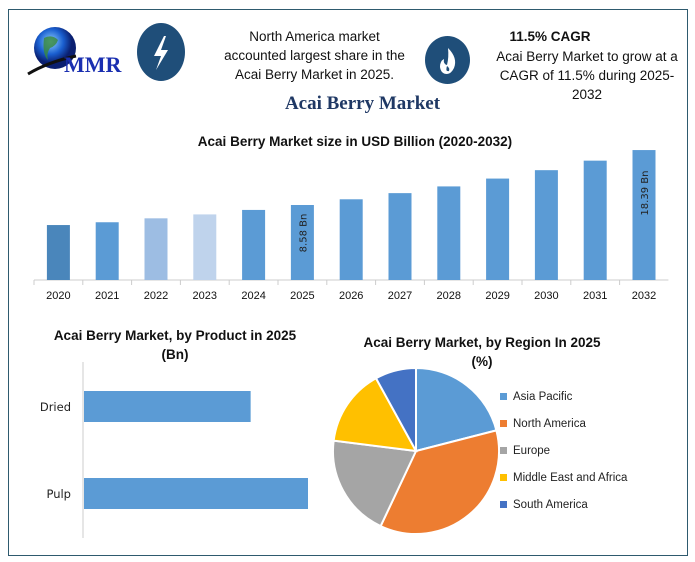 This screenshot has width=695, height=562. Describe the element at coordinates (498, 229) in the screenshot. I see `bar-2029` at that location.